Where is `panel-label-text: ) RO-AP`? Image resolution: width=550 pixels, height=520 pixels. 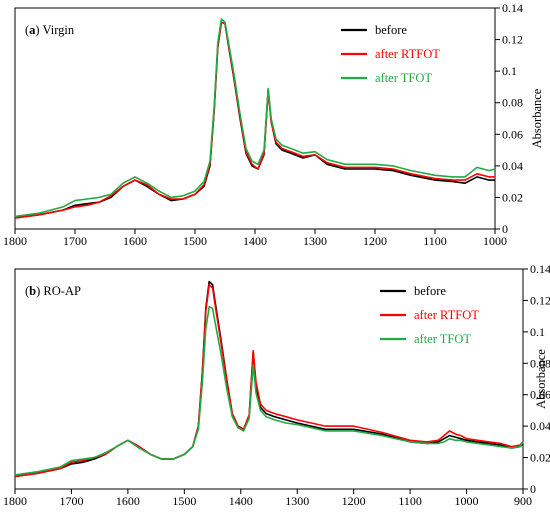
panel-label-text: ) RO-AP is located at coordinates (58, 291).